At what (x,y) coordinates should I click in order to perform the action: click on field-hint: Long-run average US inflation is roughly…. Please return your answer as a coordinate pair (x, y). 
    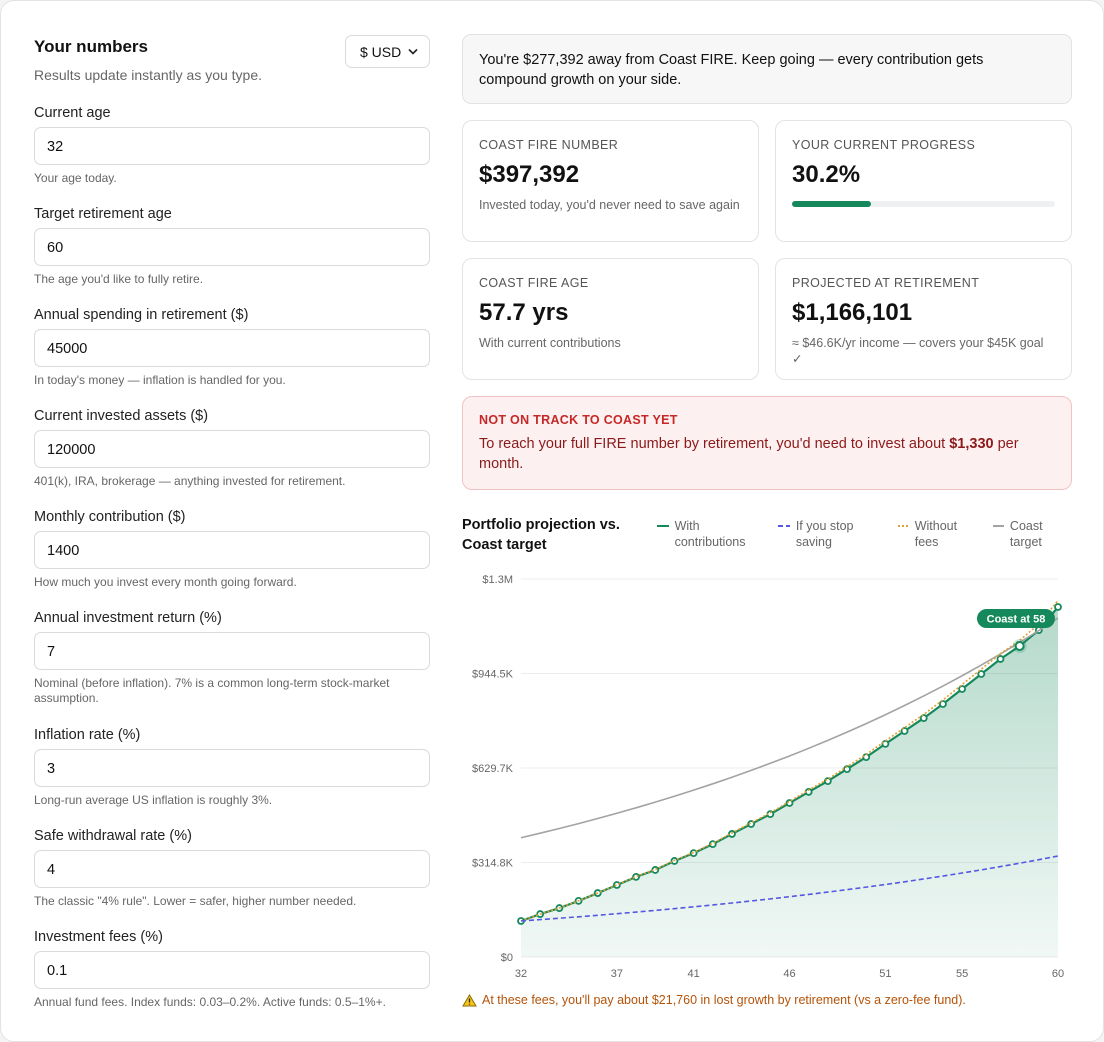
    Looking at the image, I should click on (153, 800).